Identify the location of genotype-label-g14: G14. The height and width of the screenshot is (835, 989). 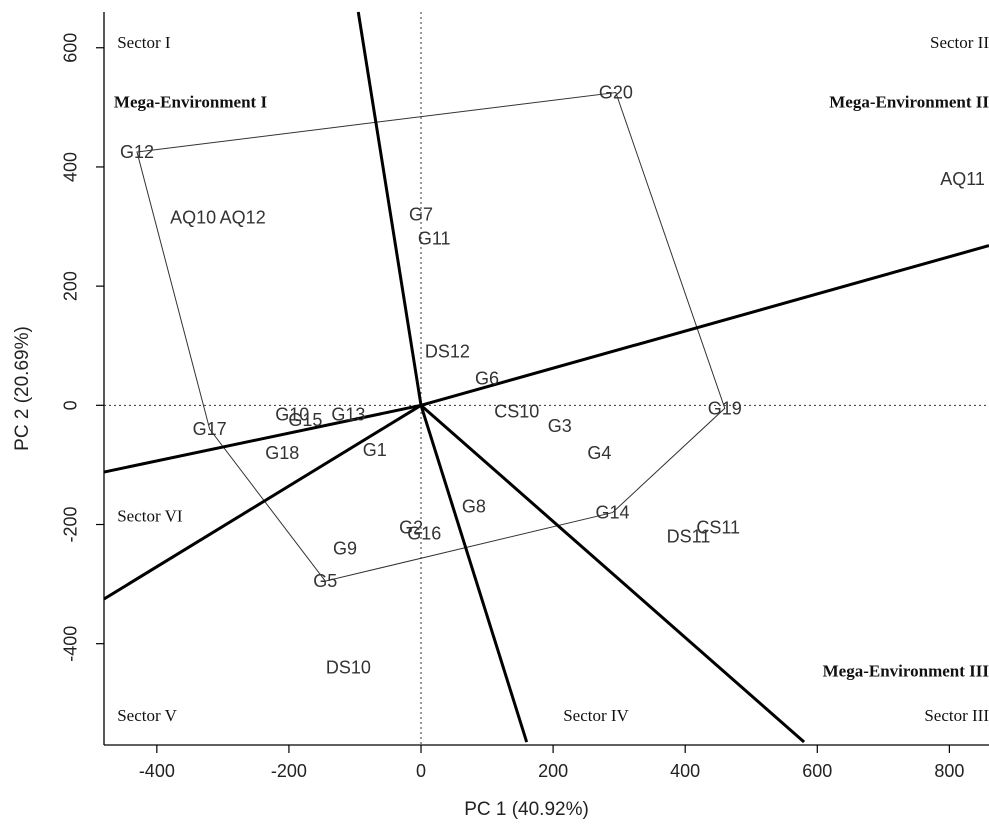
(613, 513).